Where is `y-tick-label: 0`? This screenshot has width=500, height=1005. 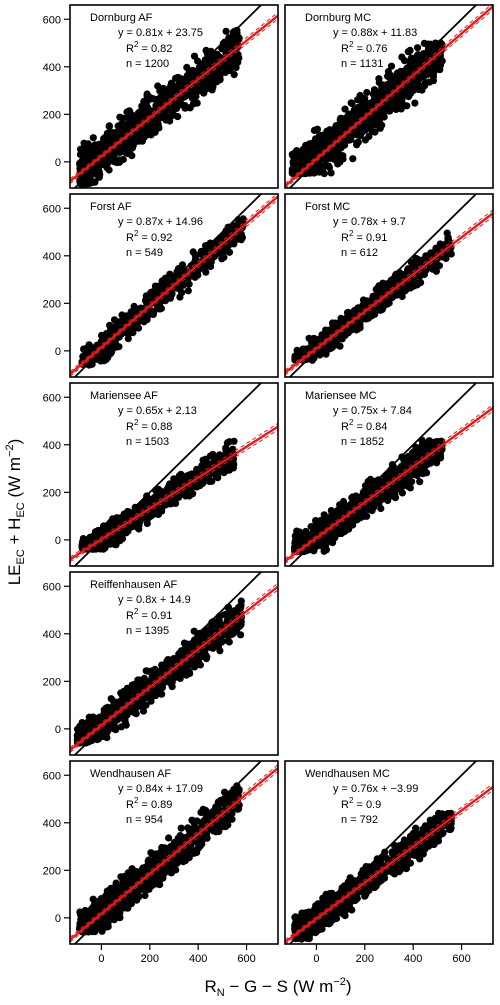 y-tick-label: 0 is located at coordinates (58, 352).